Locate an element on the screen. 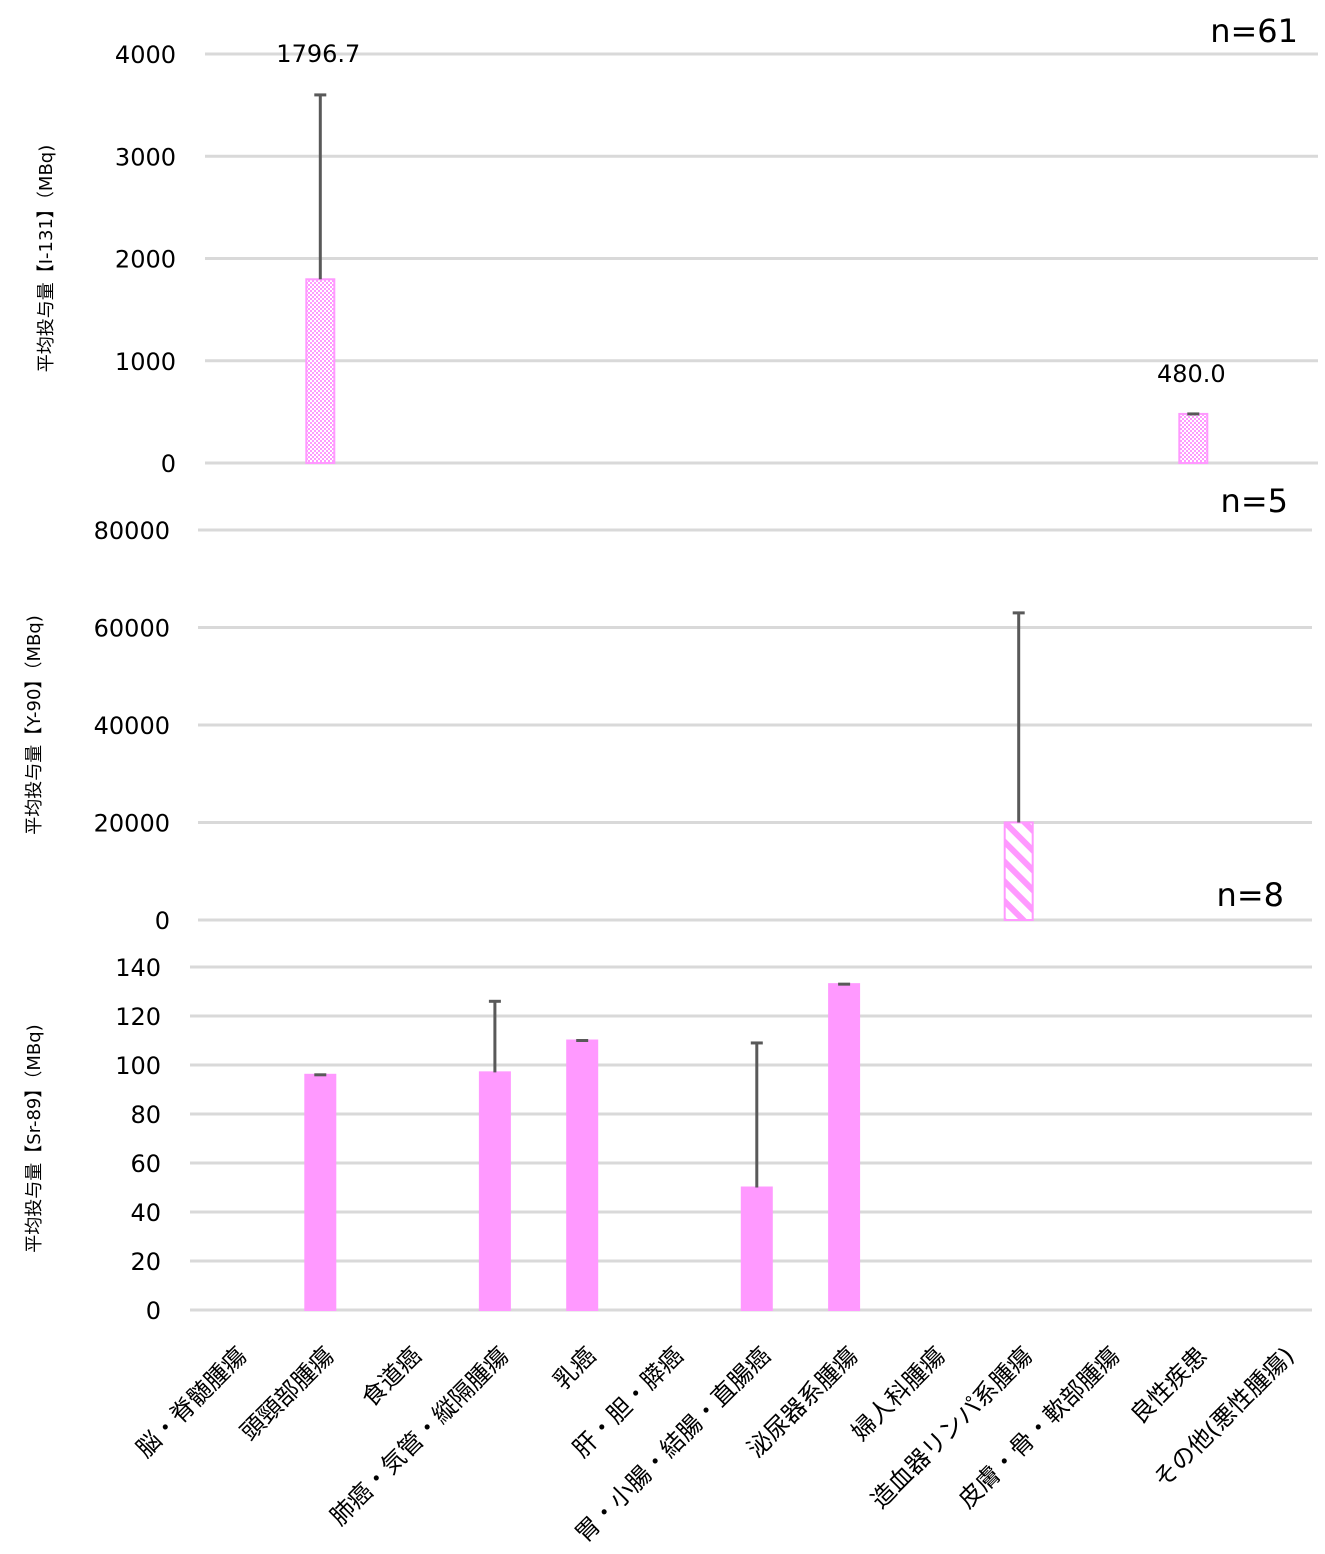 The width and height of the screenshot is (1325, 1554). y-tick-label: 60000 is located at coordinates (132, 629).